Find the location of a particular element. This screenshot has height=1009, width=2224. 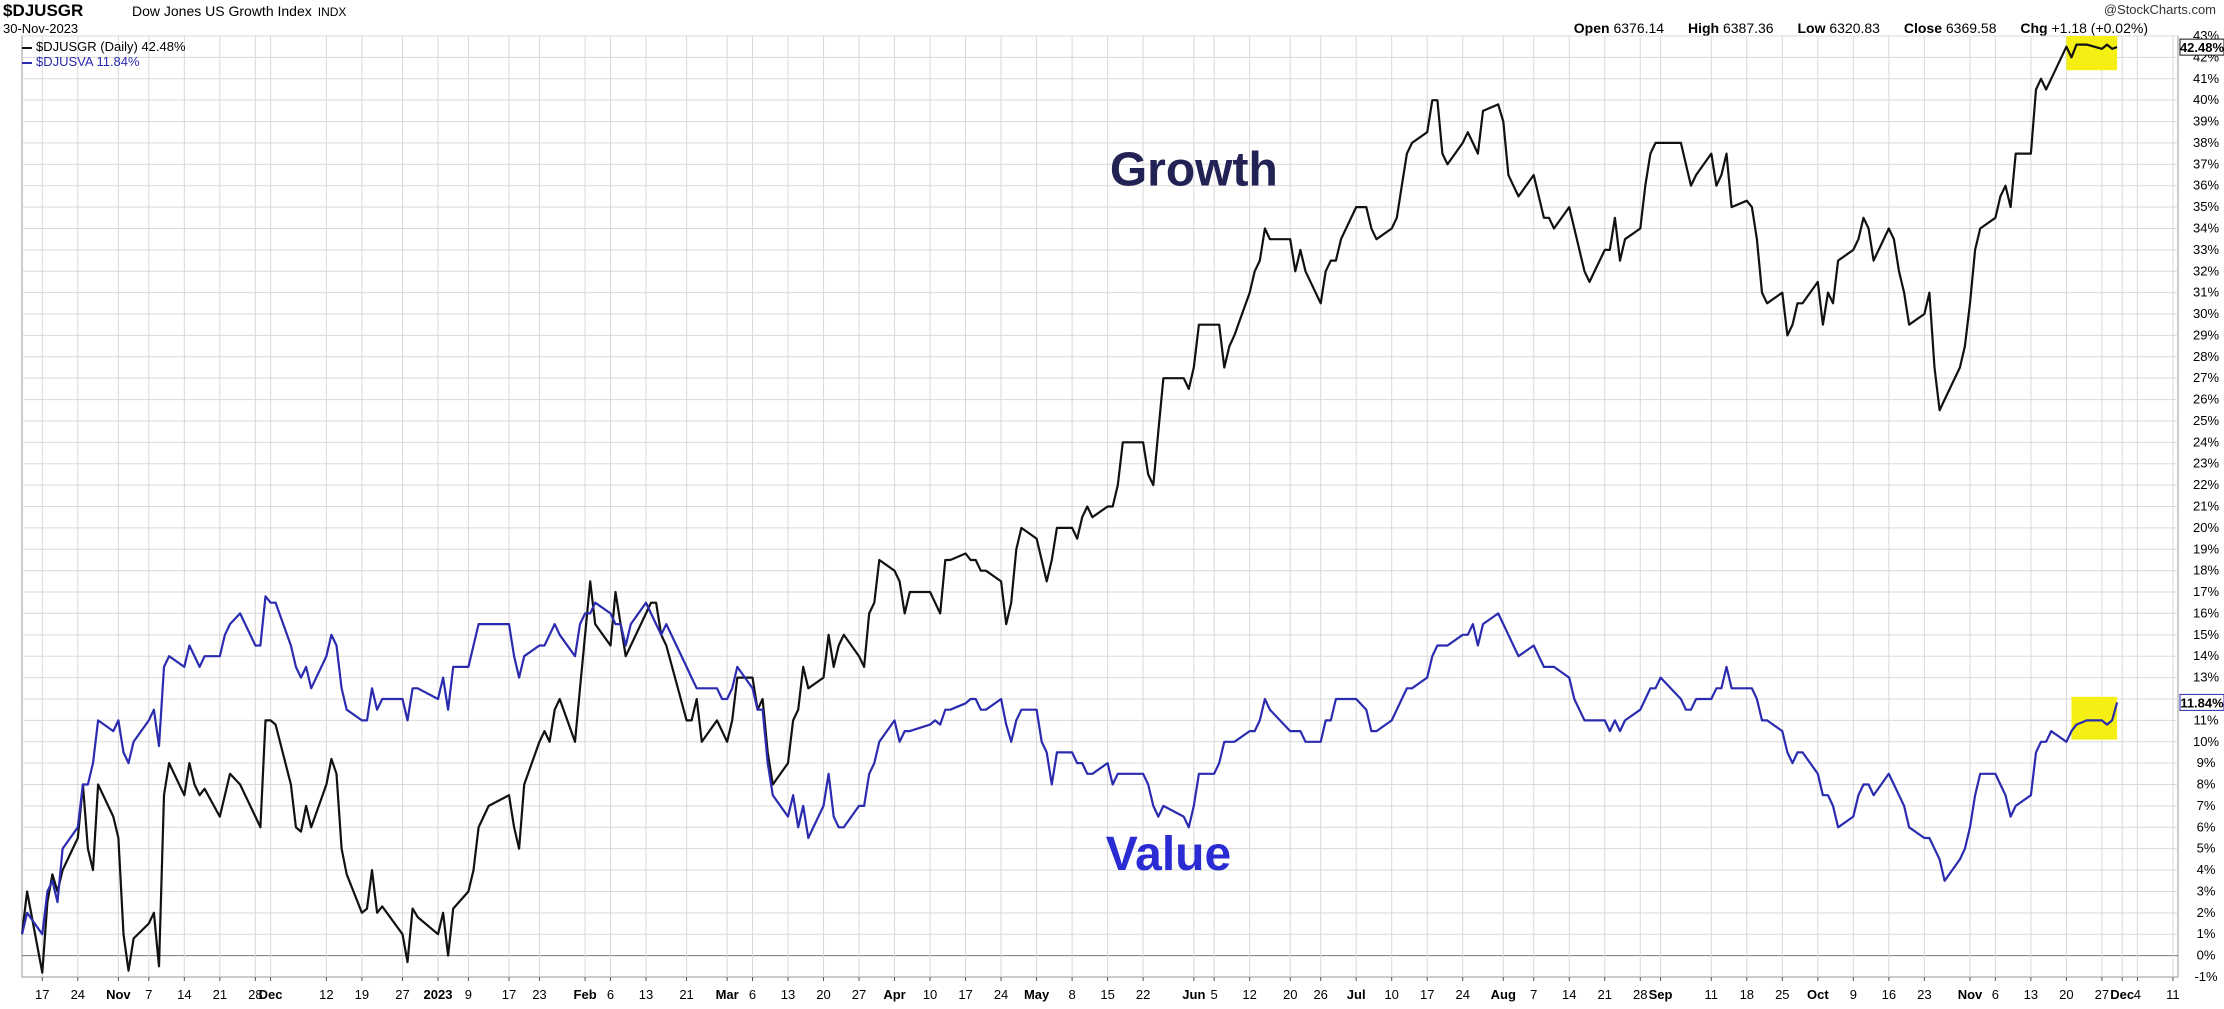

y-tick-label: 16% is located at coordinates (2206, 612).